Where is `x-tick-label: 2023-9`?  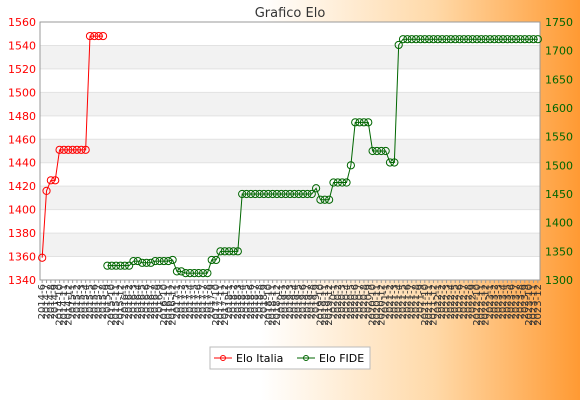 x-tick-label: 2023-9 is located at coordinates (525, 301).